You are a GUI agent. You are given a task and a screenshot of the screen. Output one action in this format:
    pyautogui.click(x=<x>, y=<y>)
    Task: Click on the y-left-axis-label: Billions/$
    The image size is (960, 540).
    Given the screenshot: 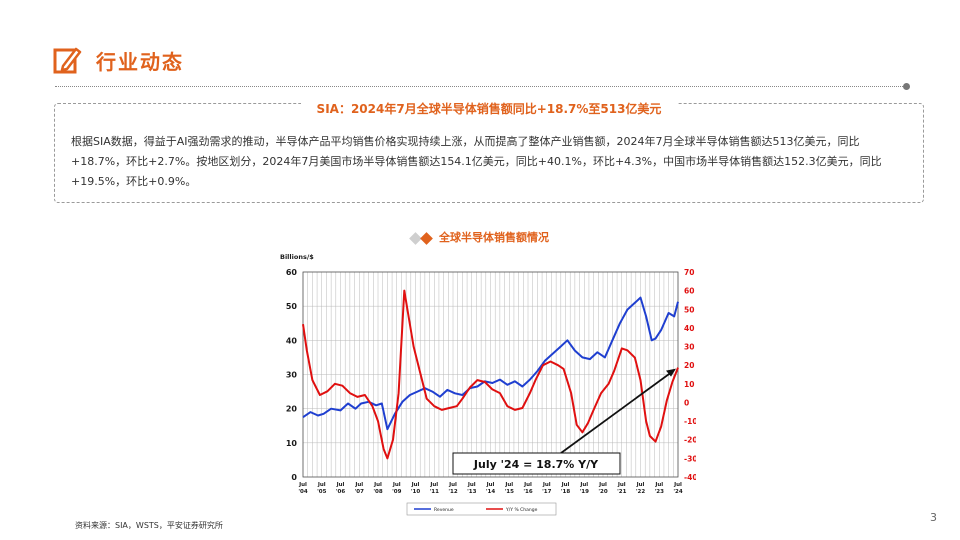 What is the action you would take?
    pyautogui.click(x=297, y=257)
    